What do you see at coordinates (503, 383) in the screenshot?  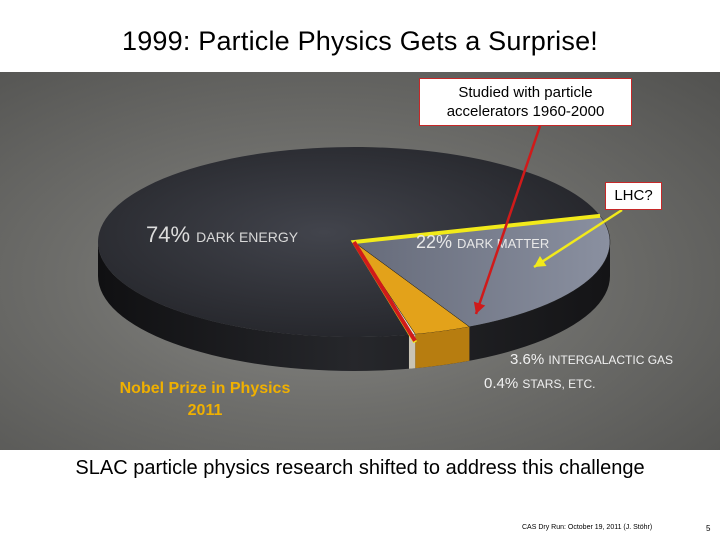 I see `slice-percent-stars-etc: 0.4%` at bounding box center [503, 383].